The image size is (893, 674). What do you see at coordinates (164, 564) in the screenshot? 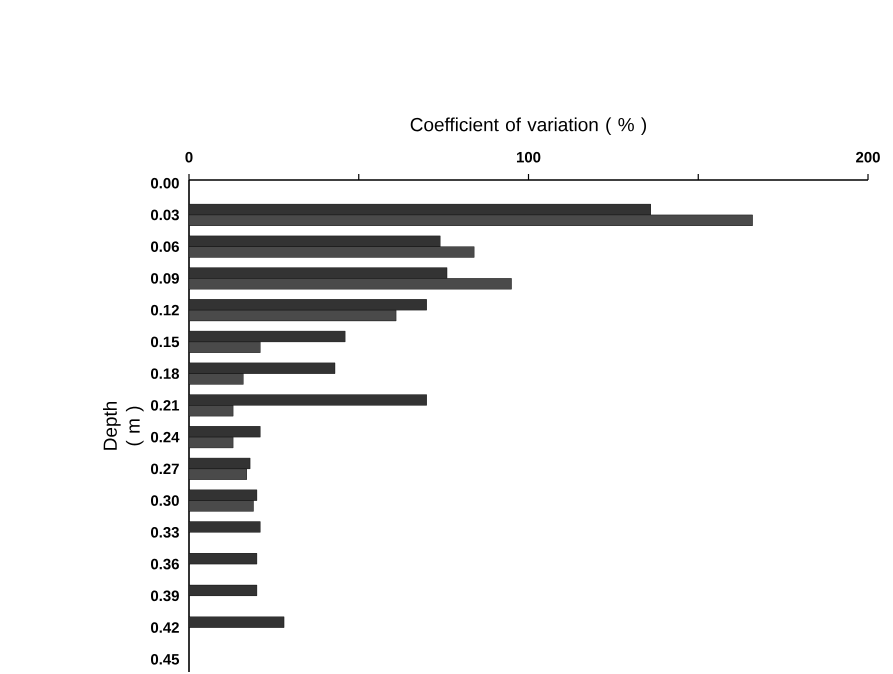
I see `y-tick-label: 0.36` at bounding box center [164, 564].